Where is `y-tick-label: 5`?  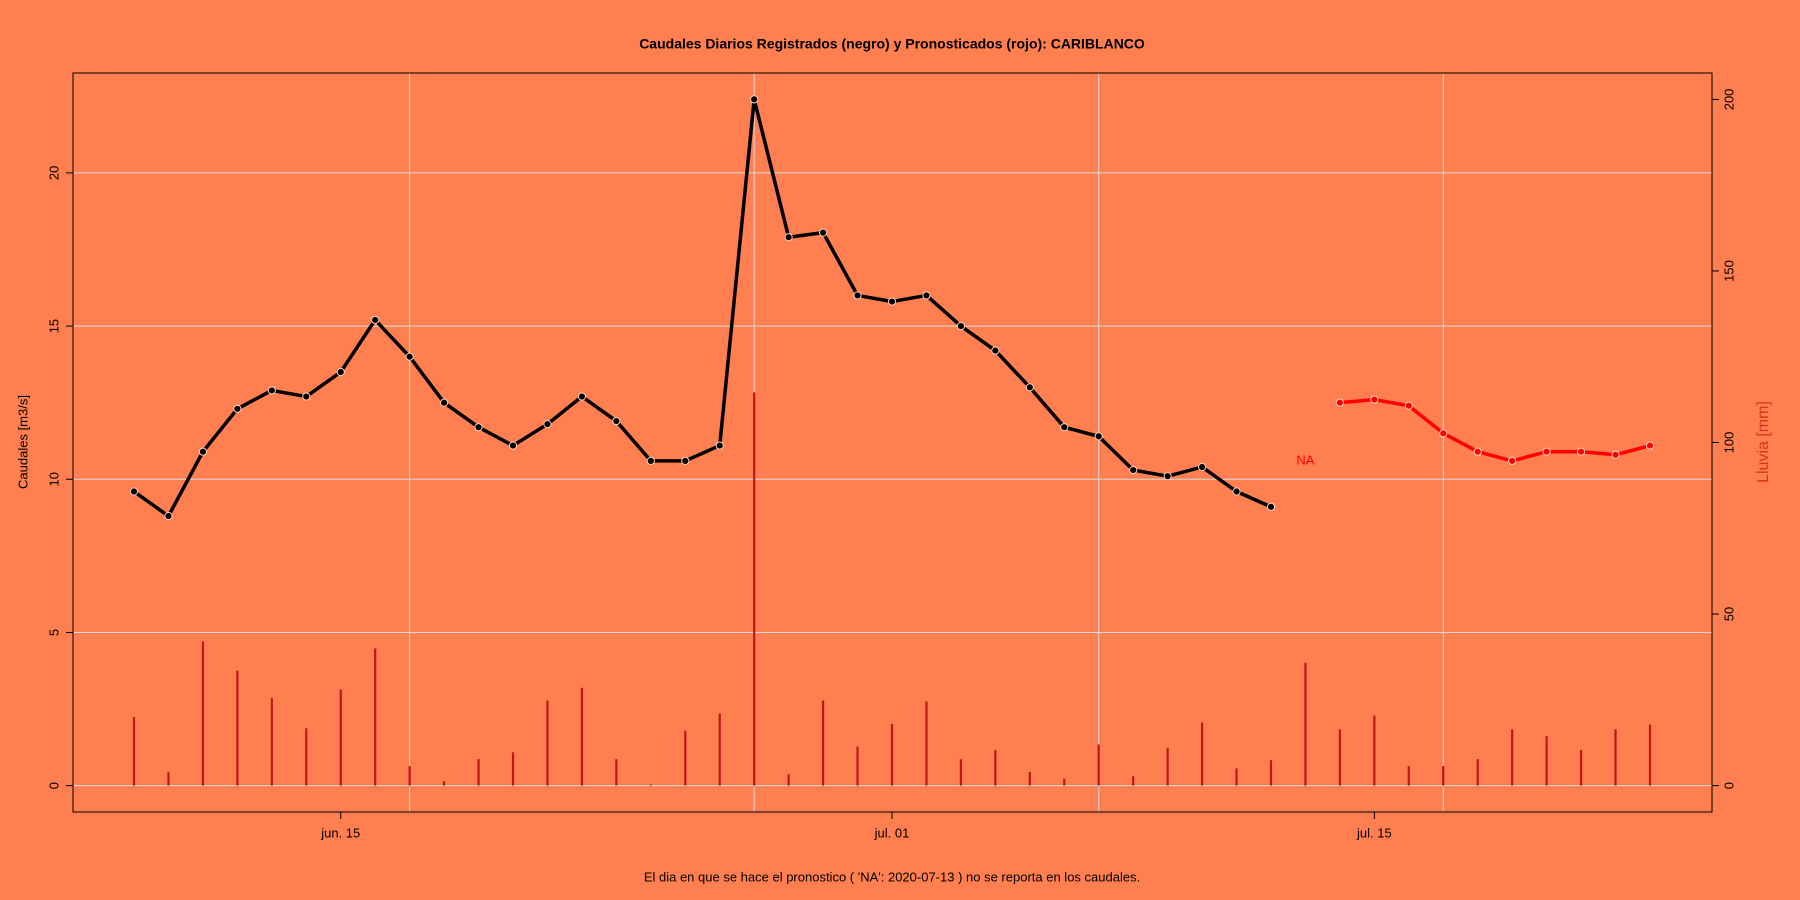
y-tick-label: 5 is located at coordinates (53, 632).